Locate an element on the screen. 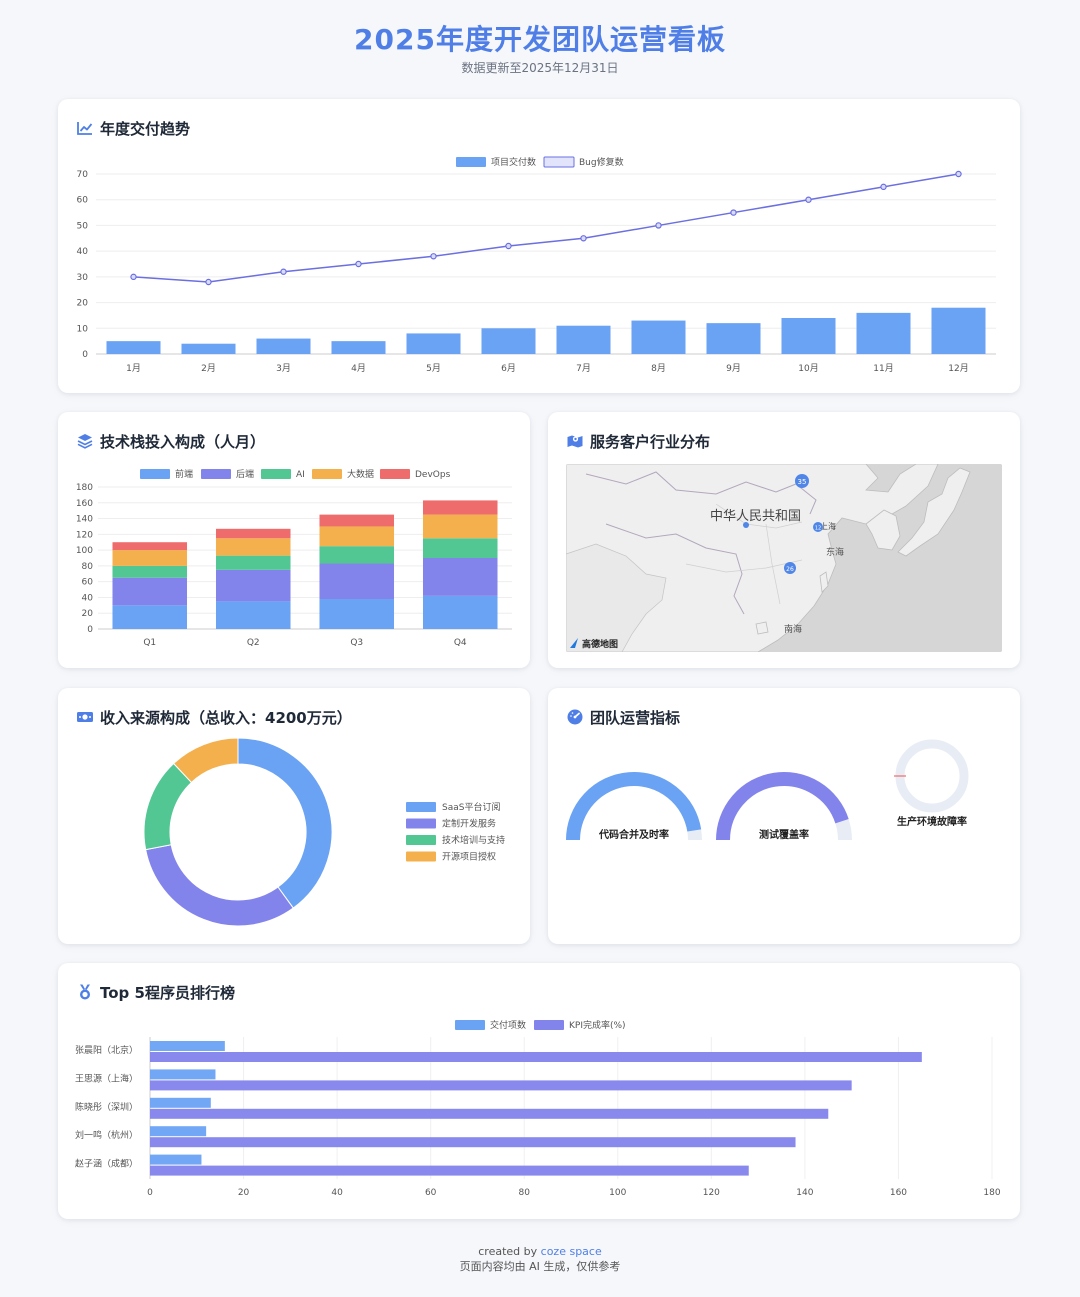  legend-swatch-deliveries is located at coordinates (470, 1025).